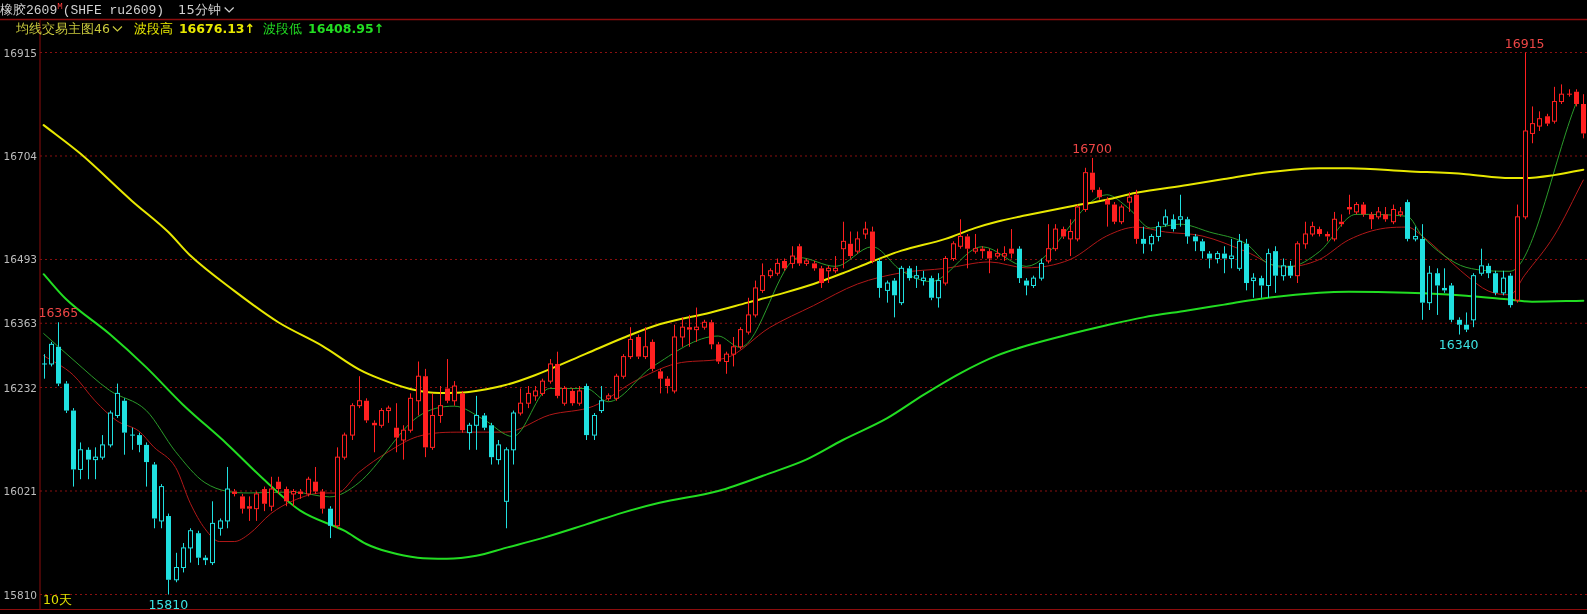 The height and width of the screenshot is (614, 1587). I want to click on legend-title: 均线交易主图46, so click(62, 28).